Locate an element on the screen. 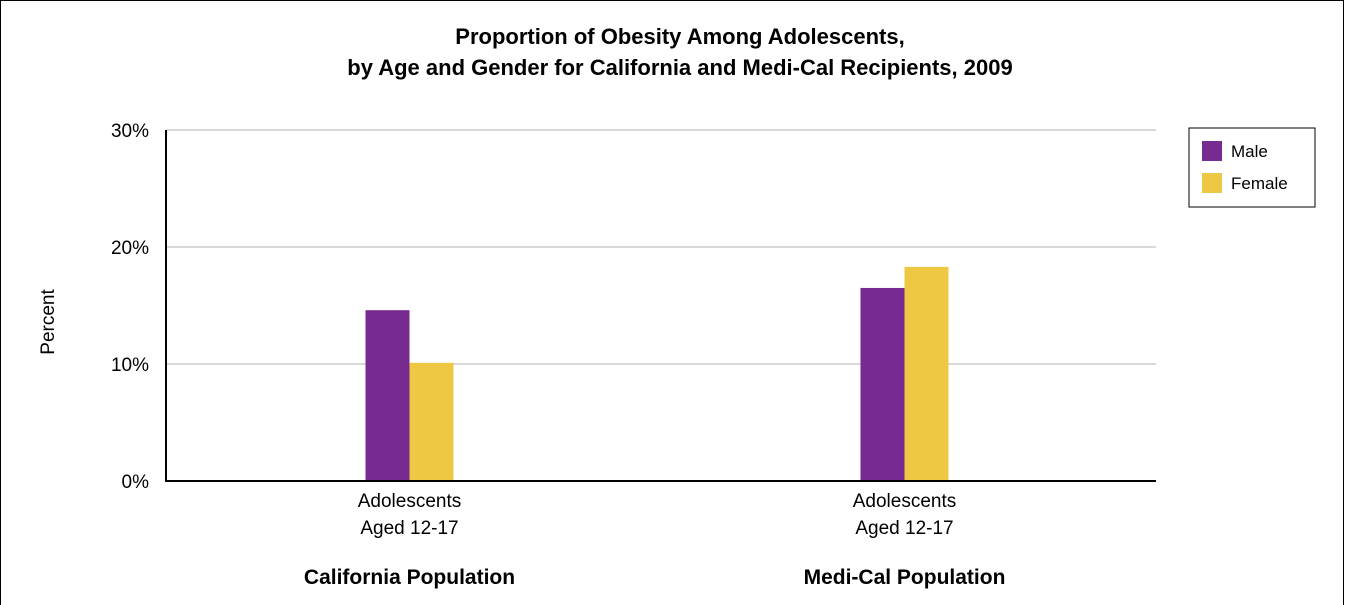 The image size is (1346, 605). y-tick-label: 0% is located at coordinates (136, 482).